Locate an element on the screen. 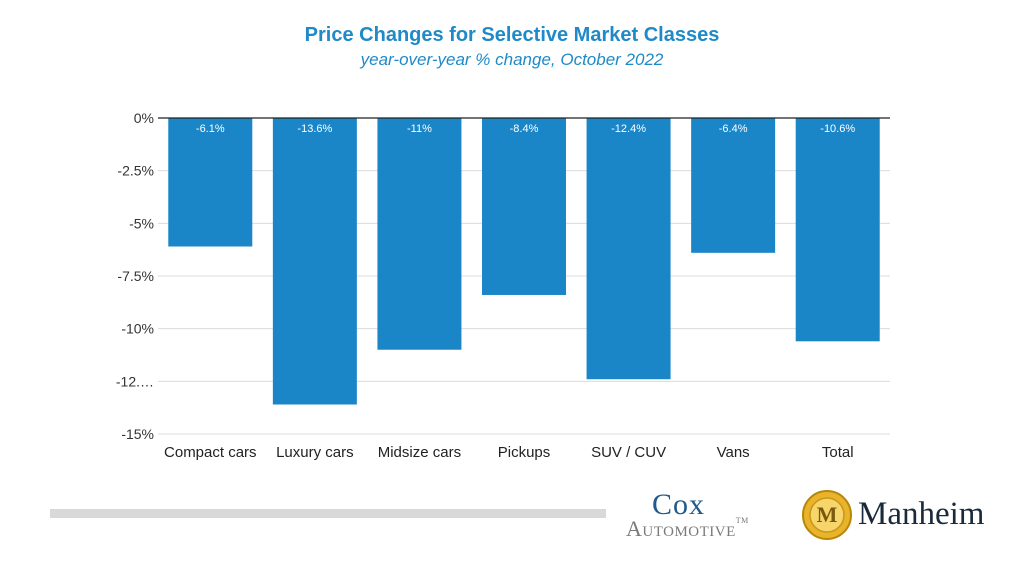  footer-divider-bar is located at coordinates (328, 513).